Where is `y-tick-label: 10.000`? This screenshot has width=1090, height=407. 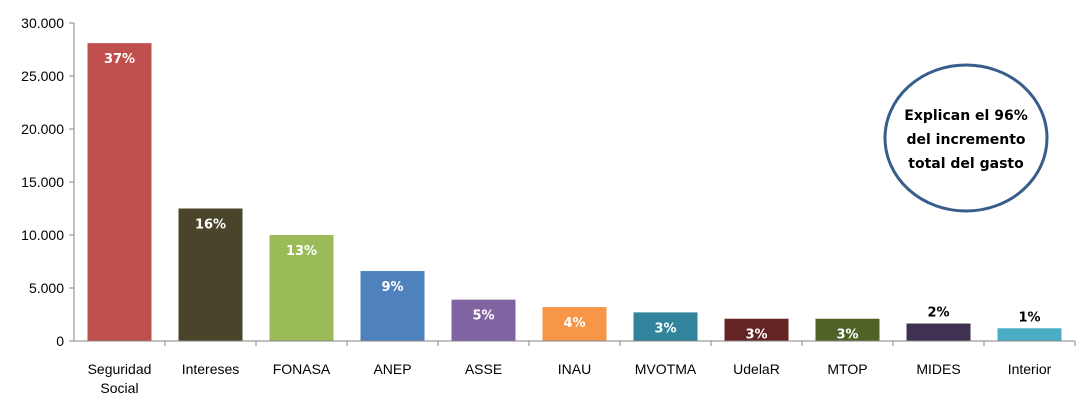
y-tick-label: 10.000 is located at coordinates (42, 235).